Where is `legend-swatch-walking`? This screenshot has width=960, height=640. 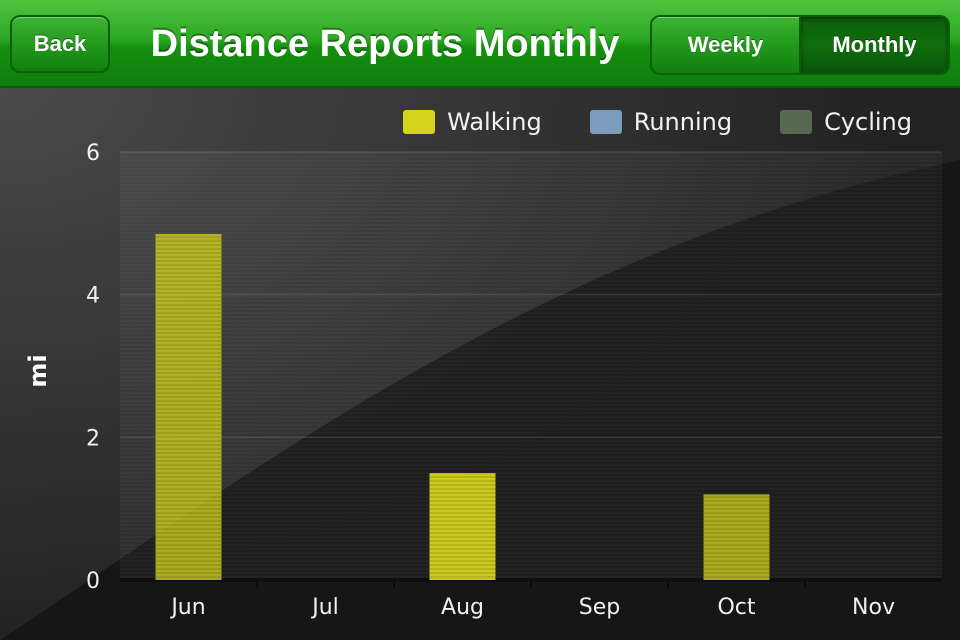 legend-swatch-walking is located at coordinates (419, 122).